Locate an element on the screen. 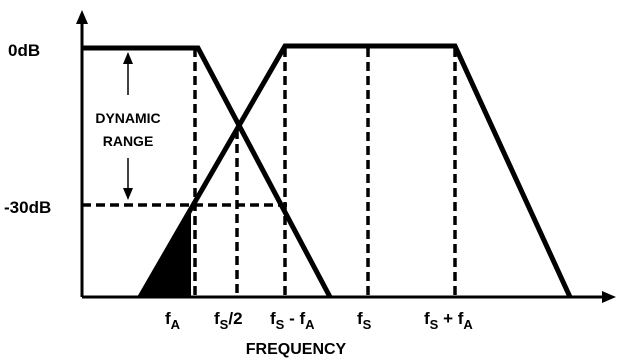  xlabel-fs: fS is located at coordinates (364, 320).